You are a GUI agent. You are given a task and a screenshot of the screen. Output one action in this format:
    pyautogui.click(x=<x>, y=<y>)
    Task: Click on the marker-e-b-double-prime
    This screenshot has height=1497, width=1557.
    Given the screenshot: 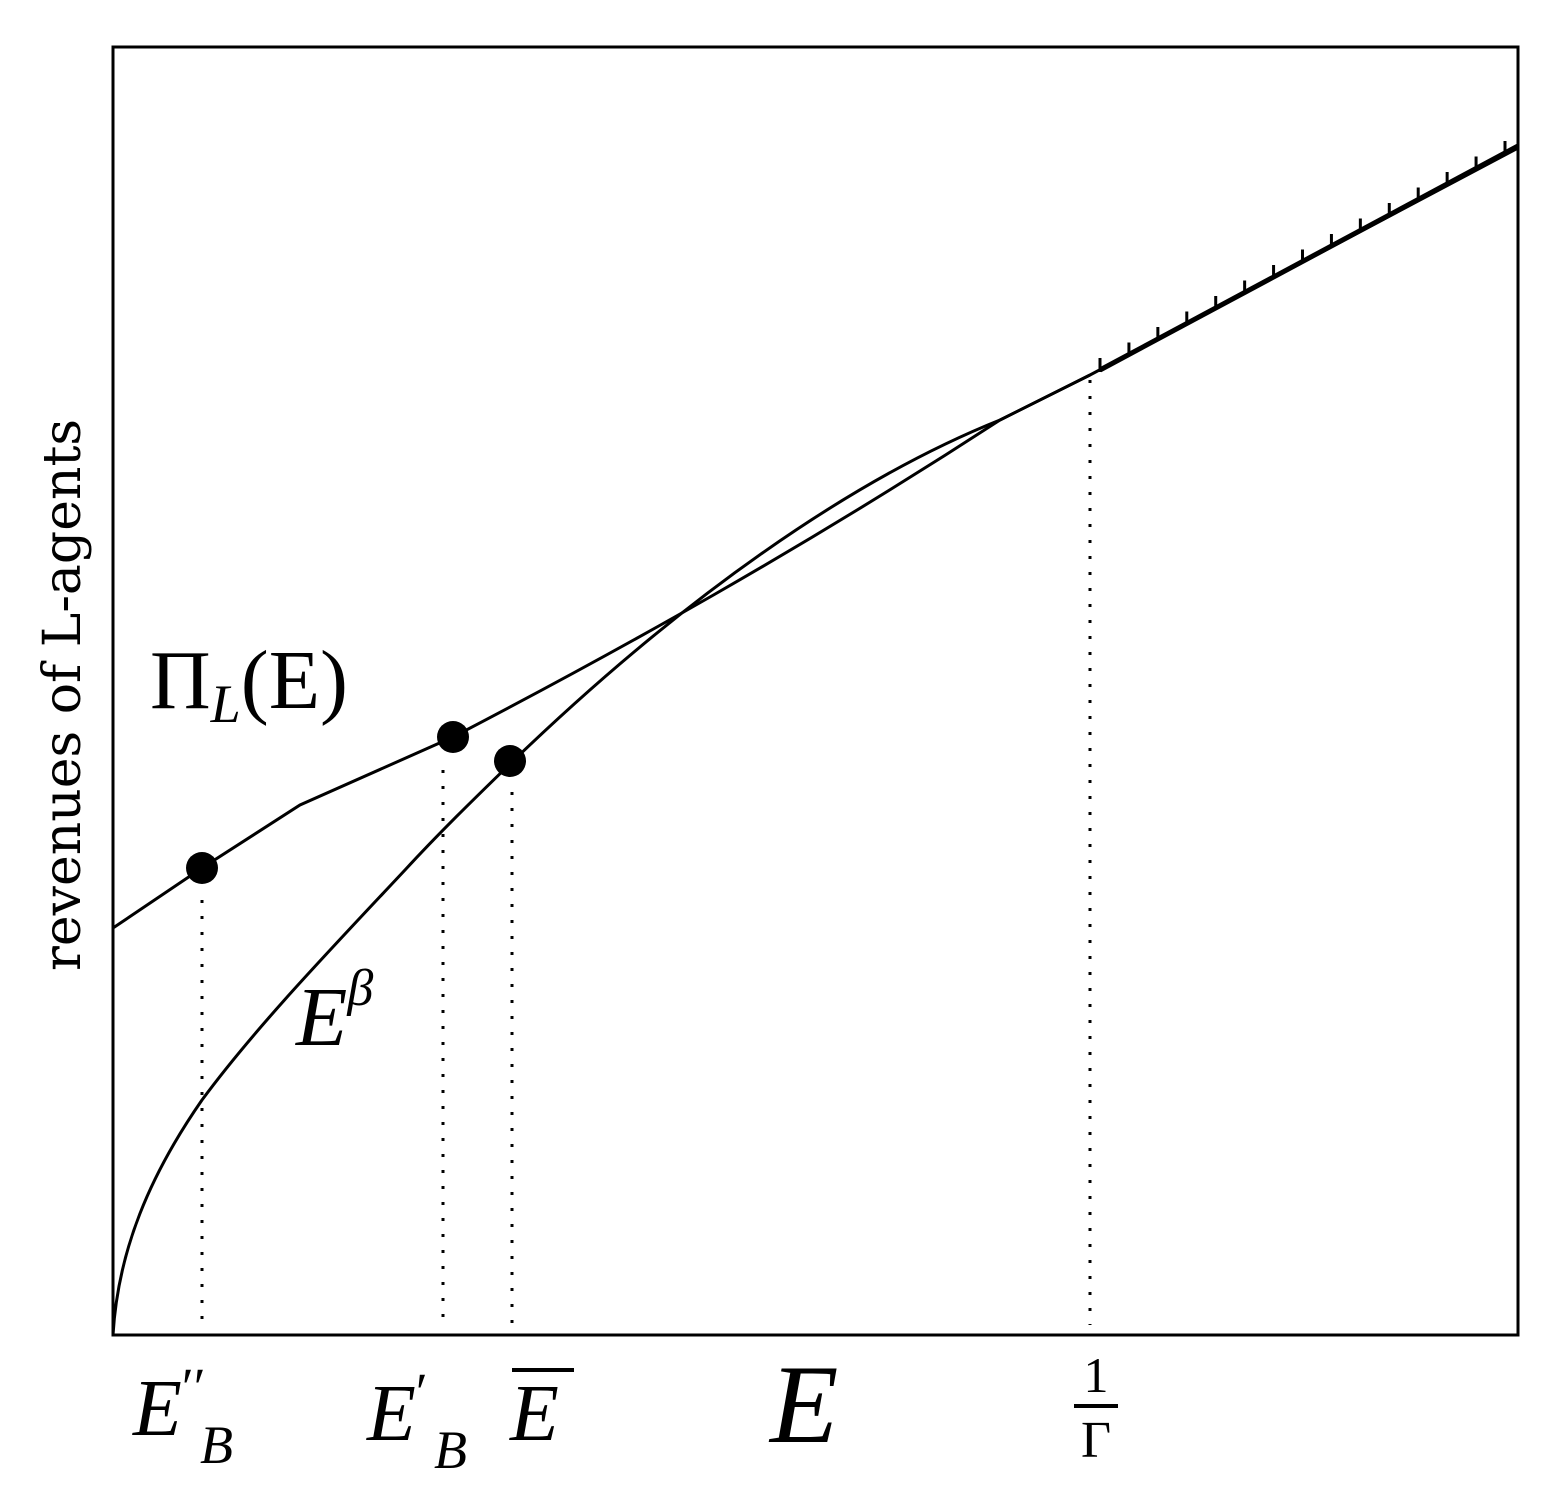 What is the action you would take?
    pyautogui.click(x=202, y=868)
    